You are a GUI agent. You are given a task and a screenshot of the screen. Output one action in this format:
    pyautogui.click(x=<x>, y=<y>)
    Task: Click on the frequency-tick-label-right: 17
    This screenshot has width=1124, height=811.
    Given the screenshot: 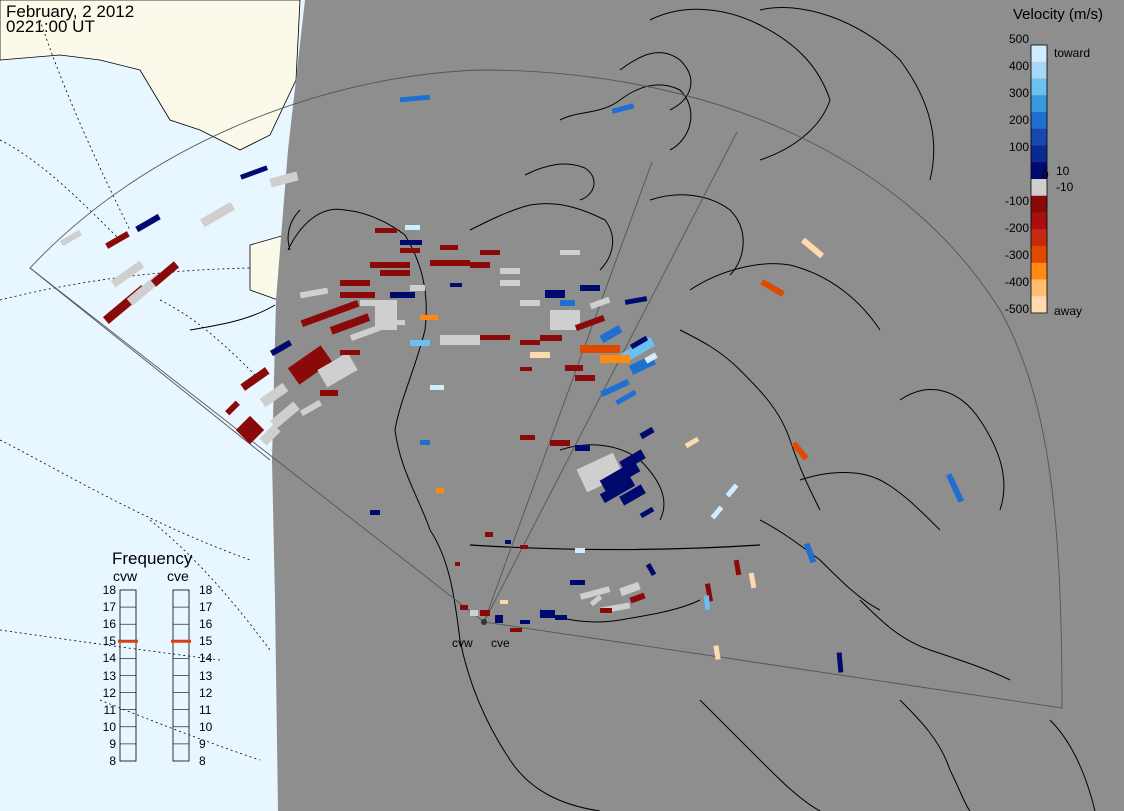 What is the action you would take?
    pyautogui.click(x=206, y=607)
    